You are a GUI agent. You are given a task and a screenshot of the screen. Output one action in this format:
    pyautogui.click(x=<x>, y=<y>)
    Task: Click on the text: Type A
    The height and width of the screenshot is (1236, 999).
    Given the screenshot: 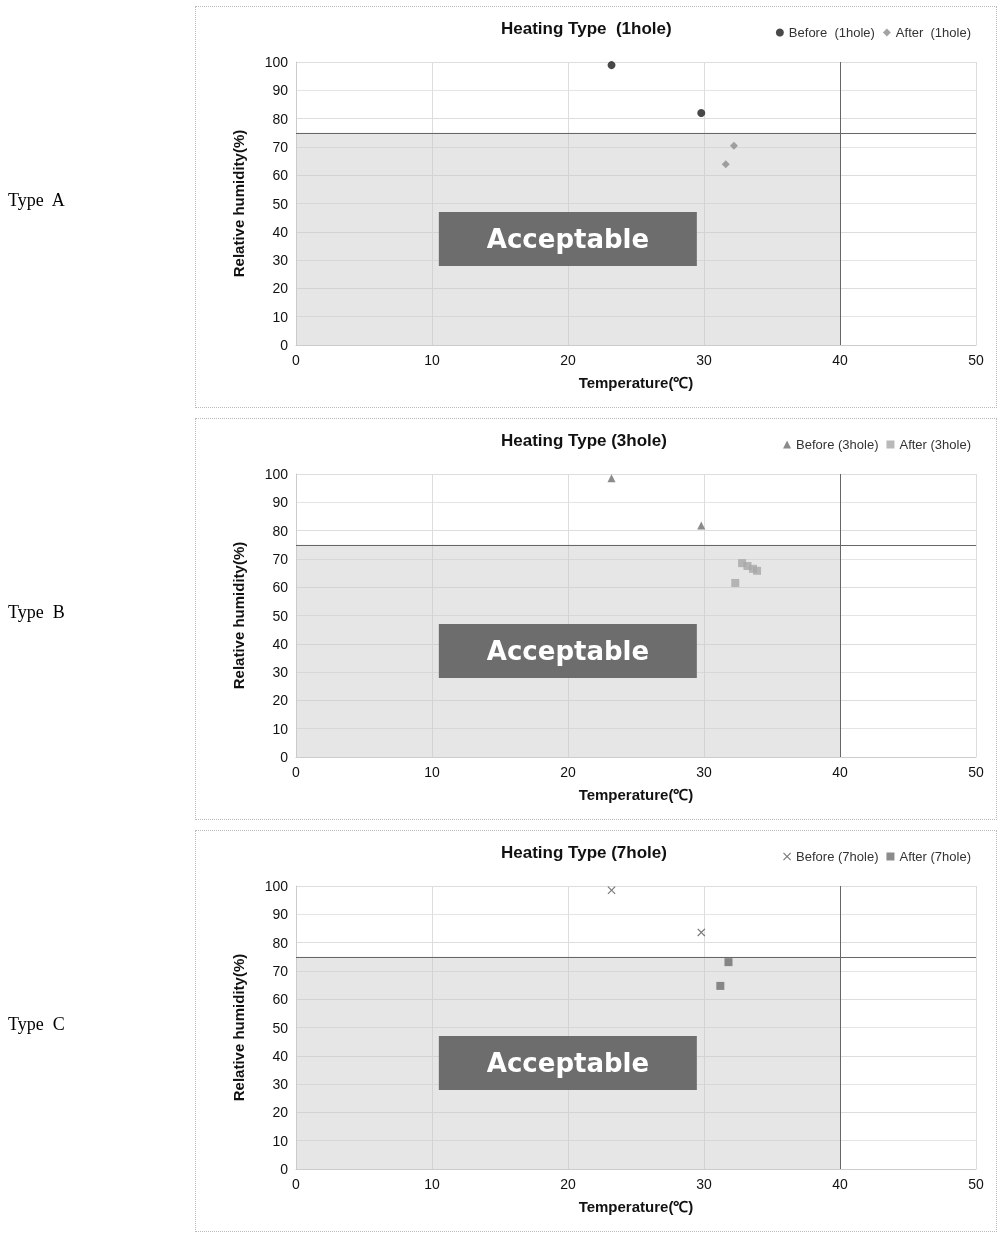 What is the action you would take?
    pyautogui.click(x=36, y=200)
    